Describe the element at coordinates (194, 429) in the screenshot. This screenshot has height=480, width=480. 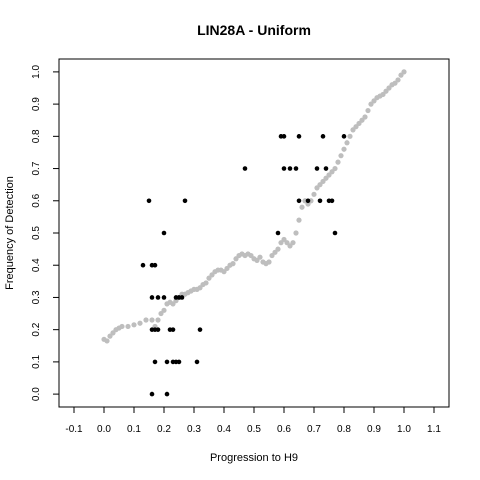
I see `x-tick-label: 0.3` at that location.